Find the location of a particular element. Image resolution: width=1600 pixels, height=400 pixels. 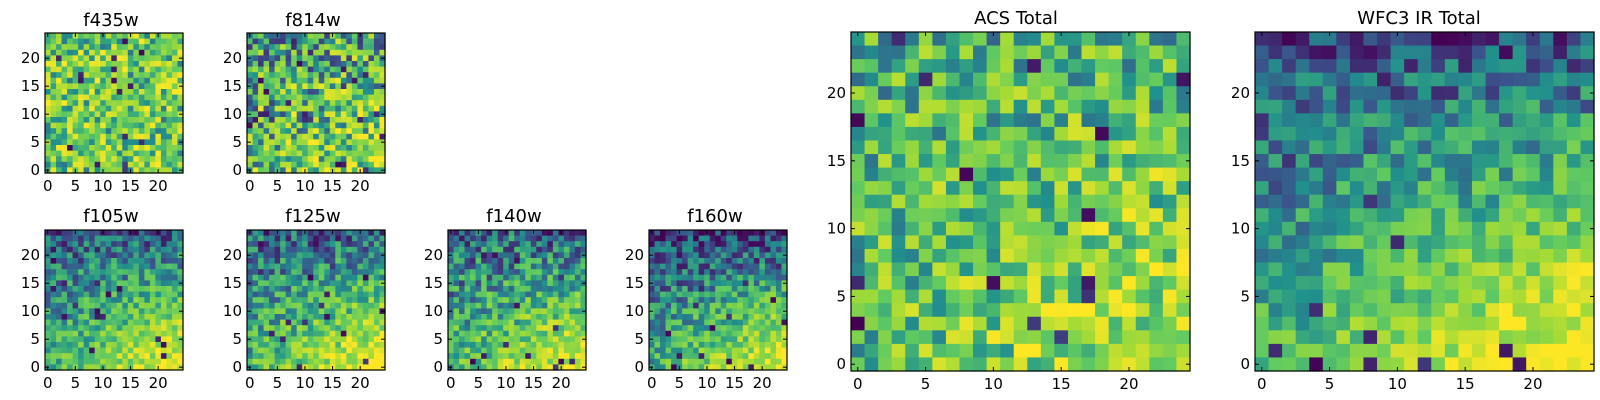

x-tick-label: 20 is located at coordinates (1128, 384).